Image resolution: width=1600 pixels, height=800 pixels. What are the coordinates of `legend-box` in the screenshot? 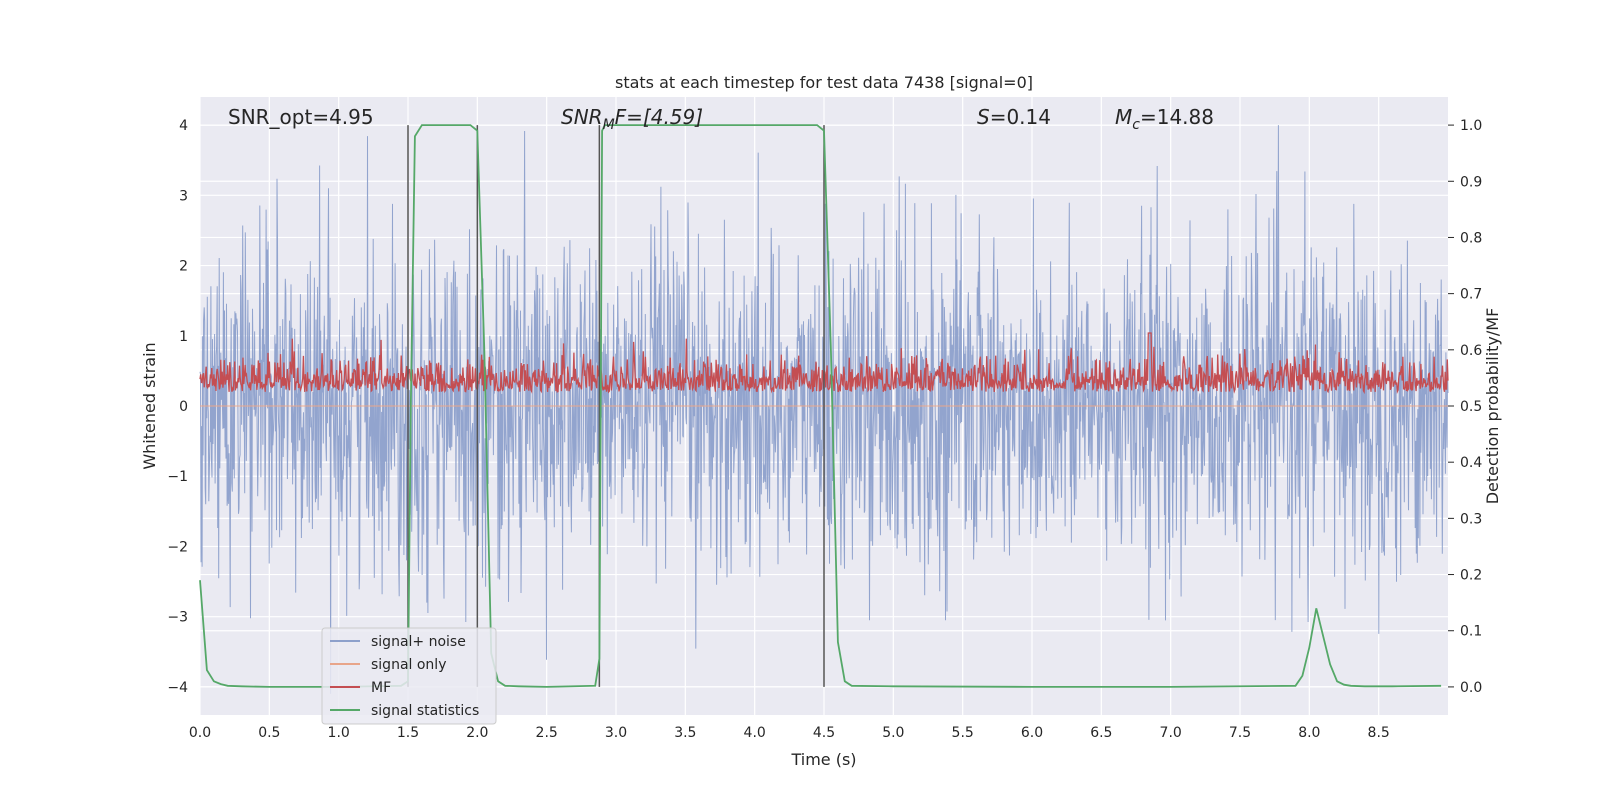 It's located at (409, 676).